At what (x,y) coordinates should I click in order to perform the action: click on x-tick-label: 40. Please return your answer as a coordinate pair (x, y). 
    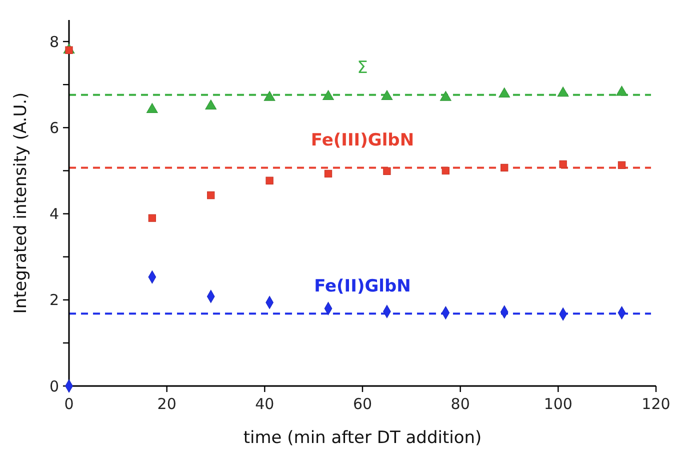
    Looking at the image, I should click on (264, 404).